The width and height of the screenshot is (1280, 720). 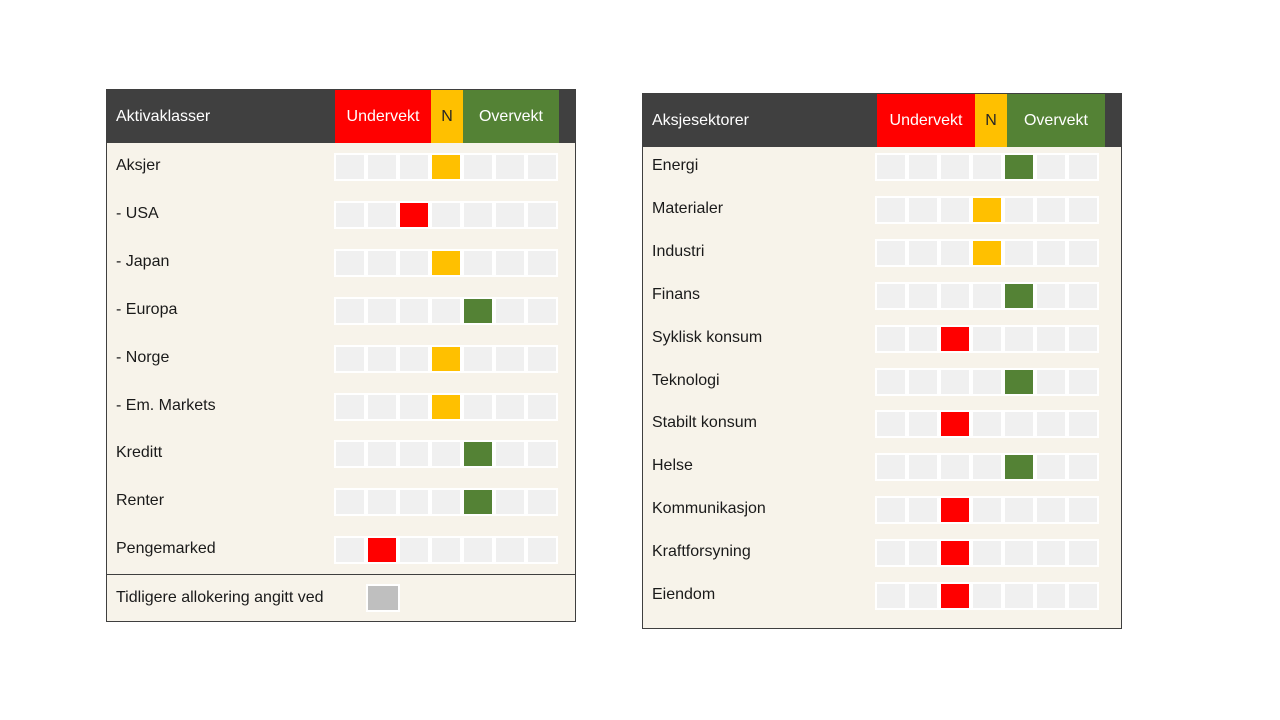 I want to click on row-label: - USA, so click(x=137, y=213).